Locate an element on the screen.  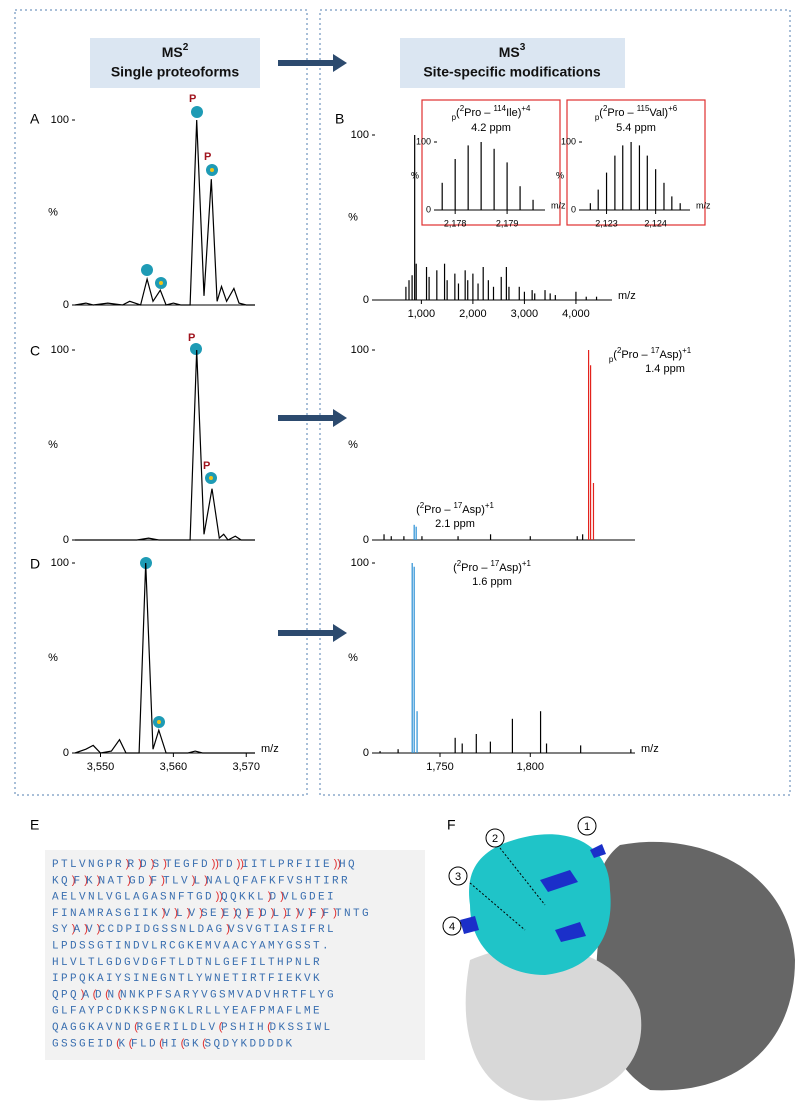
site-number: 4 is located at coordinates (452, 927).